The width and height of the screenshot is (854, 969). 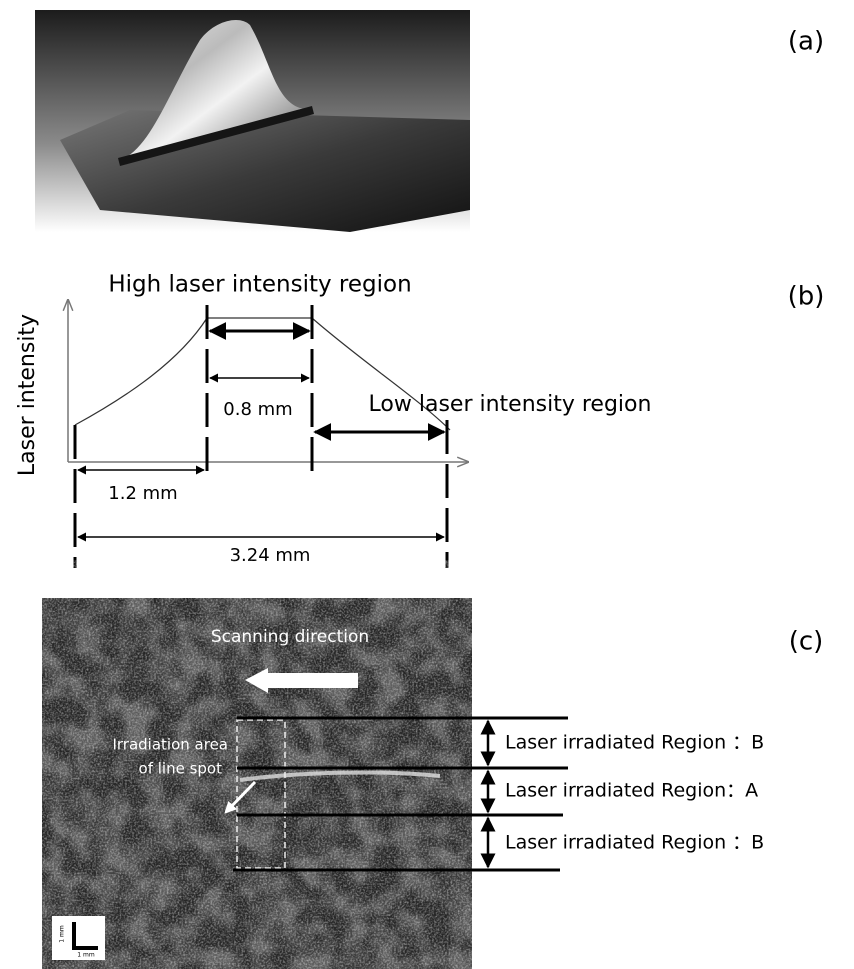 I want to click on area-label: of line spot, so click(x=181, y=769).